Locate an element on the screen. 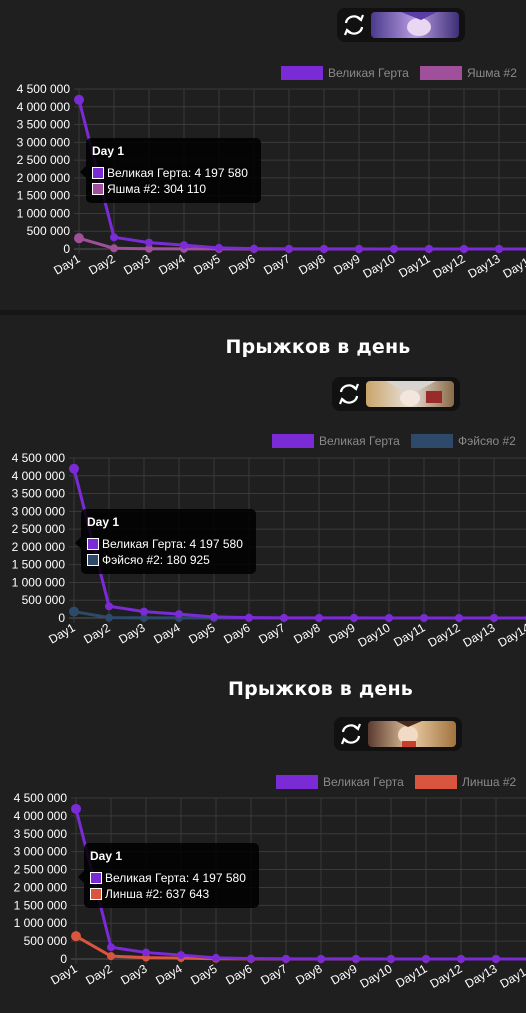  tooltip-row: Фэйсяо #2: 180 925 is located at coordinates (168, 560).